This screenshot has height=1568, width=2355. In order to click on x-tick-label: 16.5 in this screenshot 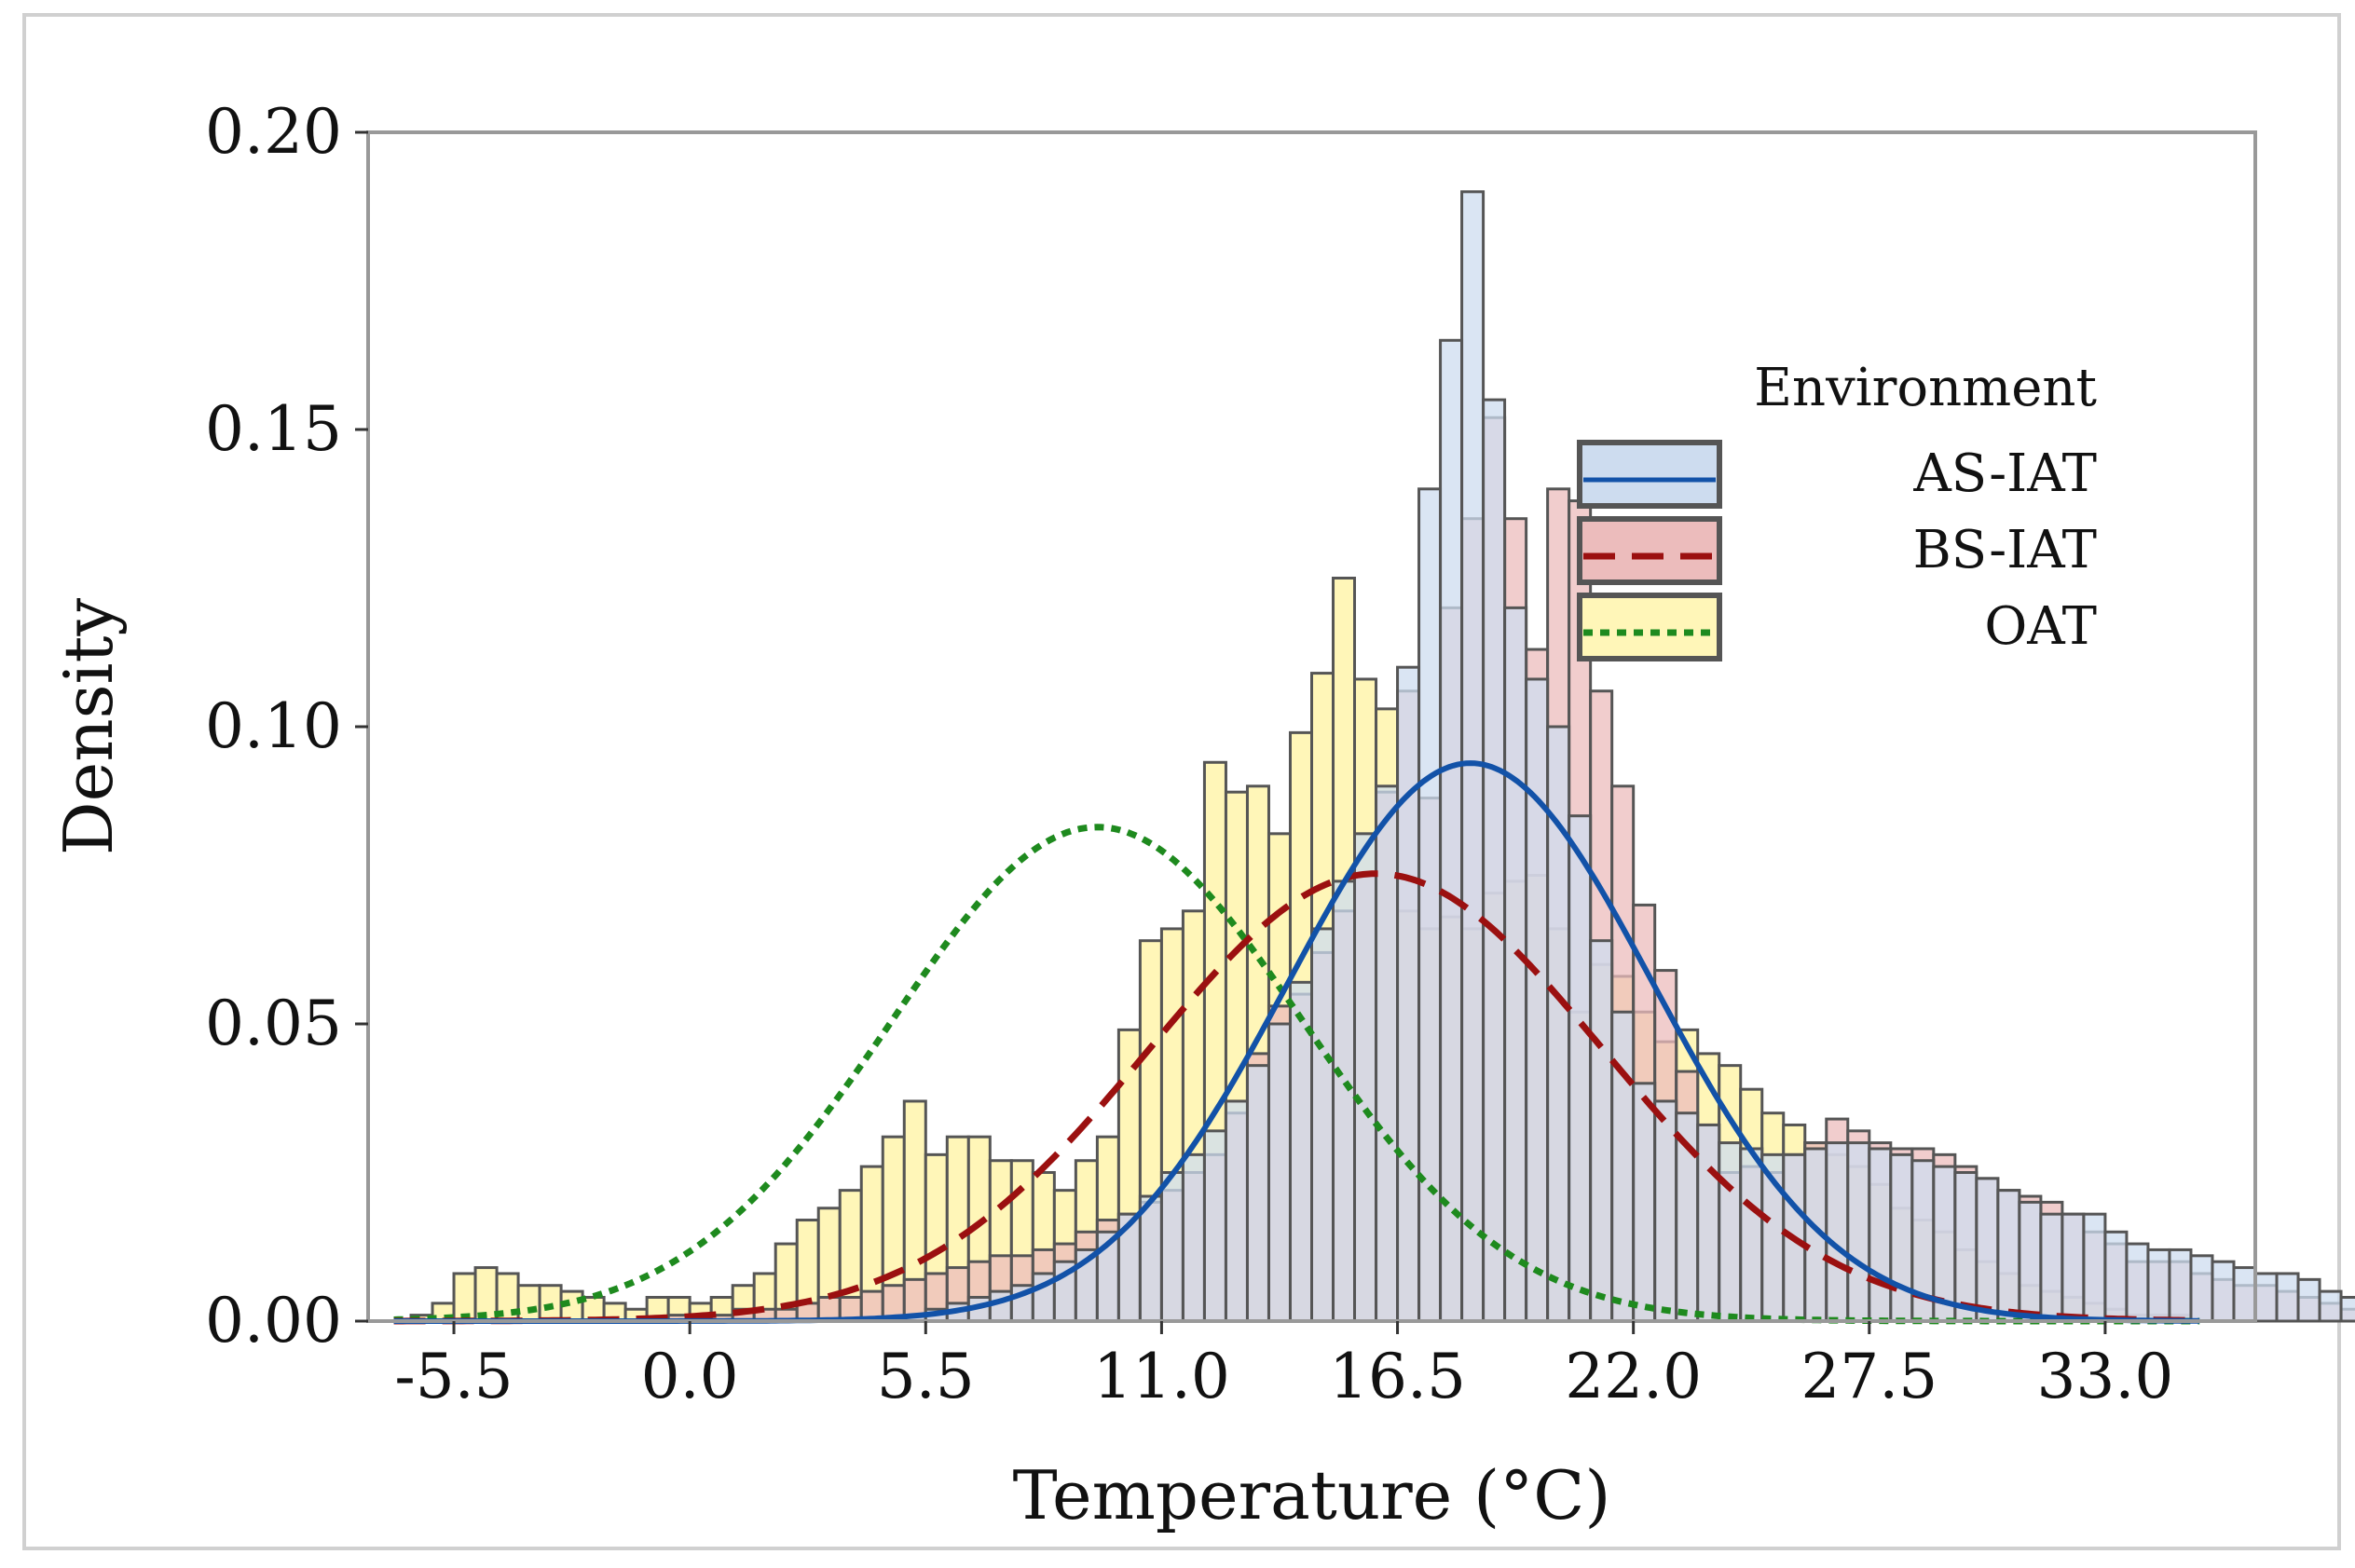, I will do `click(1397, 1376)`.